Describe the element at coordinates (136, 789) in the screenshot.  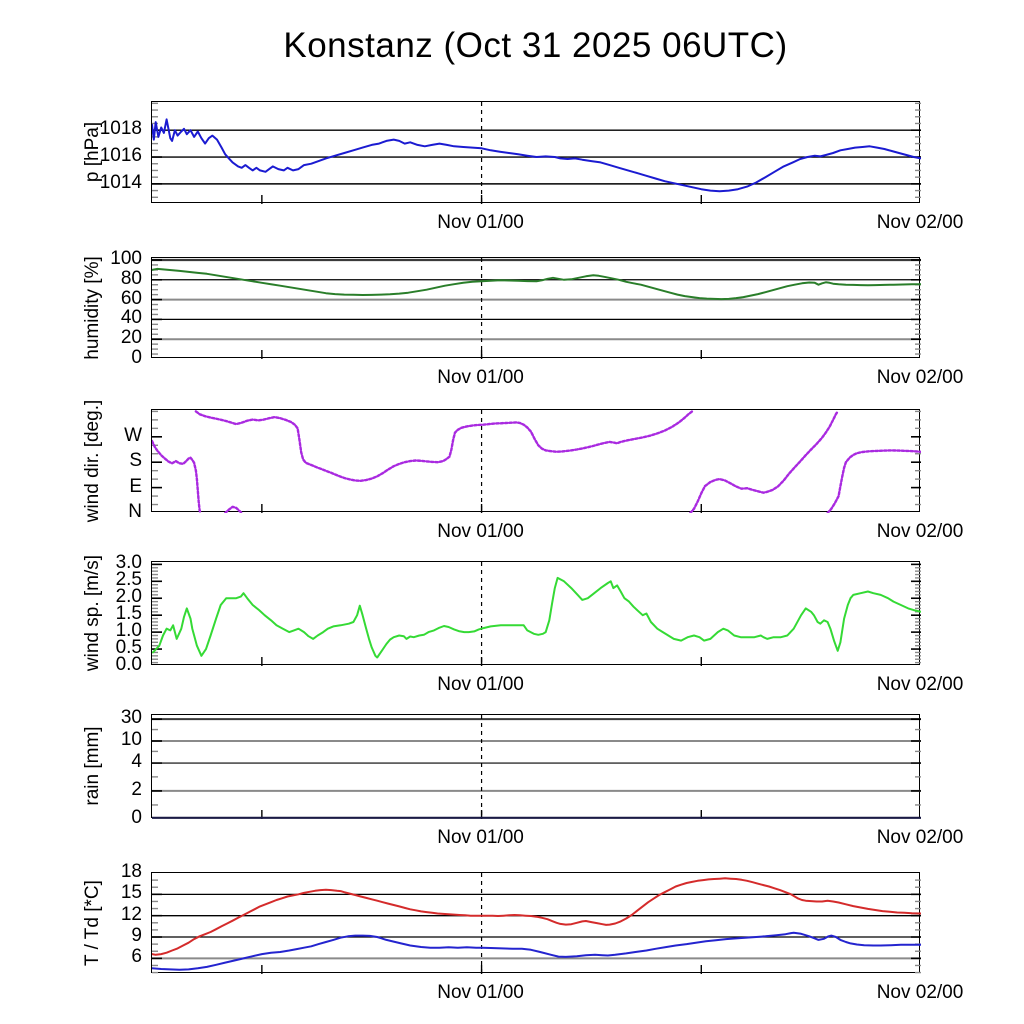
I see `y-tick-label: 2` at that location.